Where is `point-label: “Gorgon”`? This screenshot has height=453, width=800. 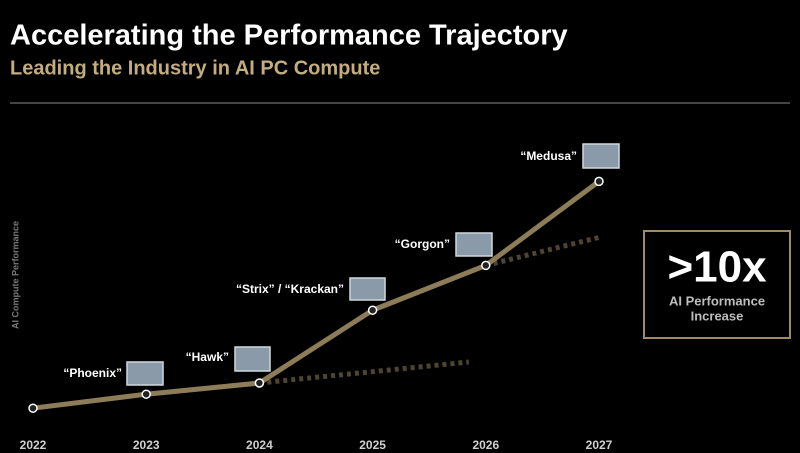
point-label: “Gorgon” is located at coordinates (422, 244).